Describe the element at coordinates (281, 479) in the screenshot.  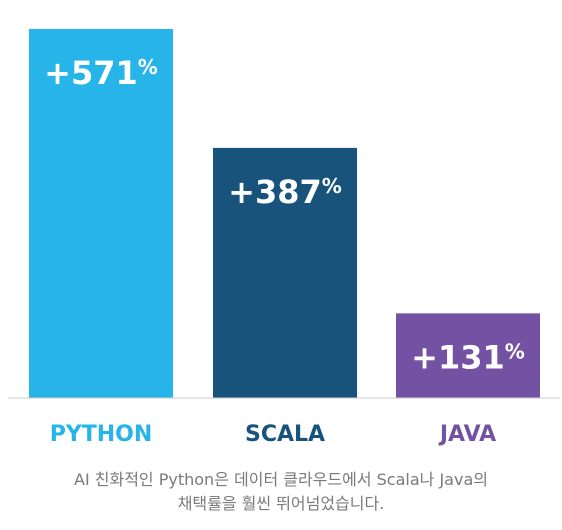
I see `caption-line-1: AI 친화적인 Python은 데이터 클라우드에서 Scala나 Java의` at that location.